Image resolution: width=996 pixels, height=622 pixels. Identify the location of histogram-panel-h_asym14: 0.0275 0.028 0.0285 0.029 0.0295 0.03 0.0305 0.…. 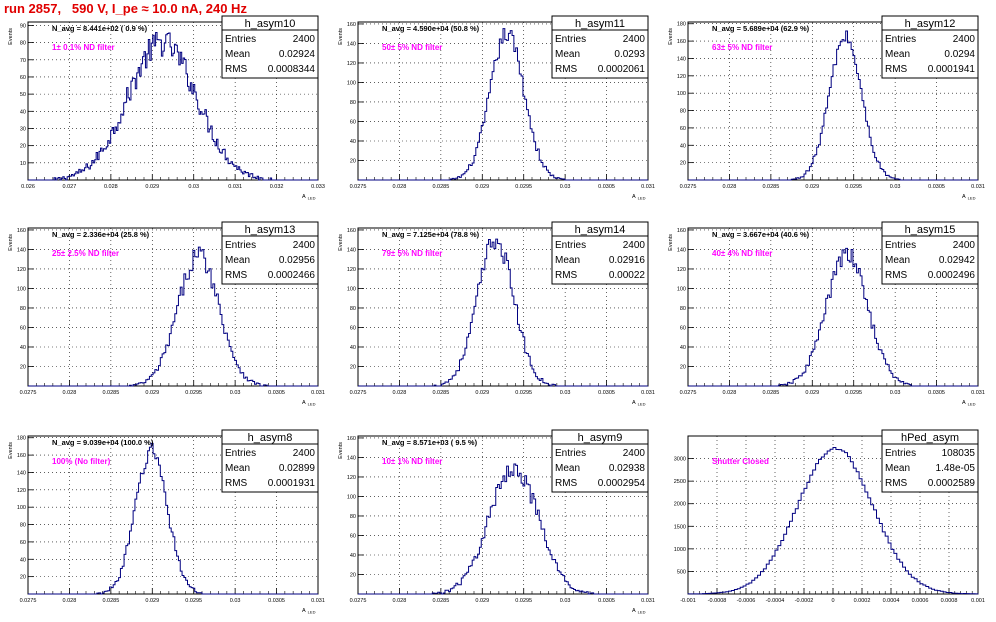
(496, 314).